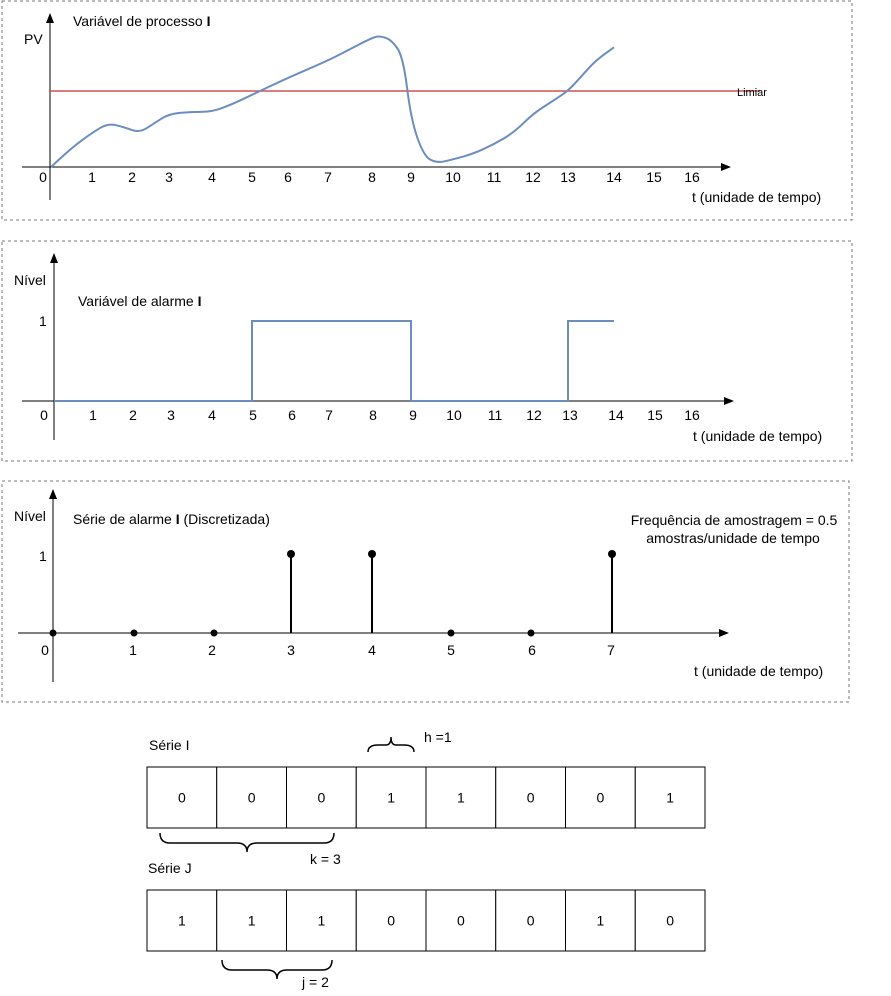  I want to click on panel-3-tick-label: 7, so click(611, 650).